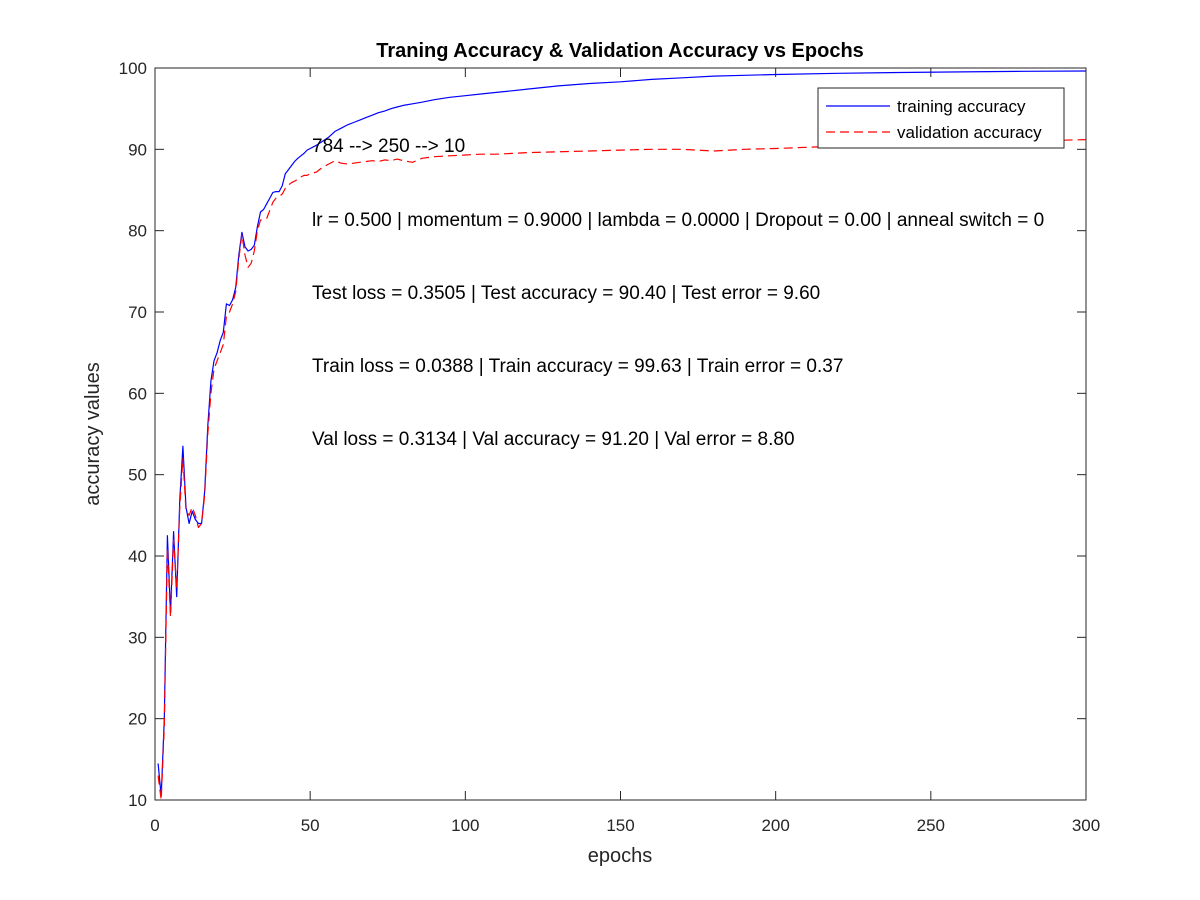 The height and width of the screenshot is (900, 1200). Describe the element at coordinates (931, 825) in the screenshot. I see `x-tick-label-5: 250` at that location.